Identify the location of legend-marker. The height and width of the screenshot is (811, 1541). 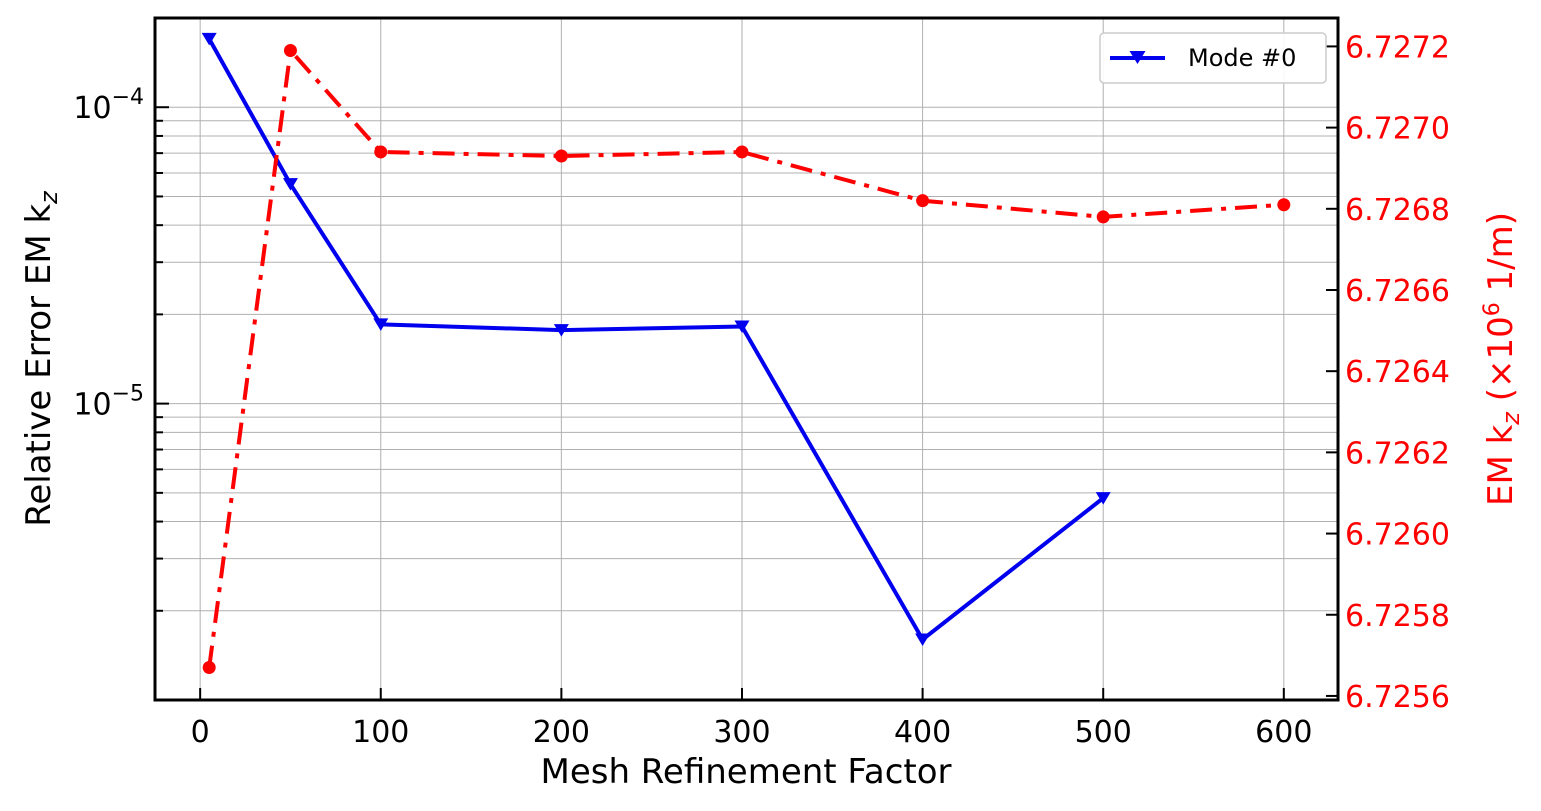
(1137, 57).